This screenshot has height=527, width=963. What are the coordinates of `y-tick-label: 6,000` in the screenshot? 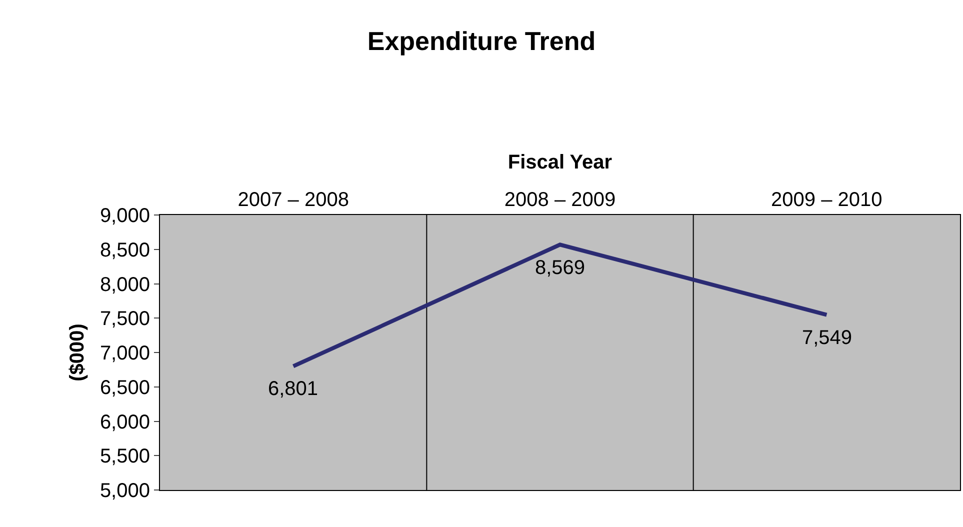 It's located at (125, 422).